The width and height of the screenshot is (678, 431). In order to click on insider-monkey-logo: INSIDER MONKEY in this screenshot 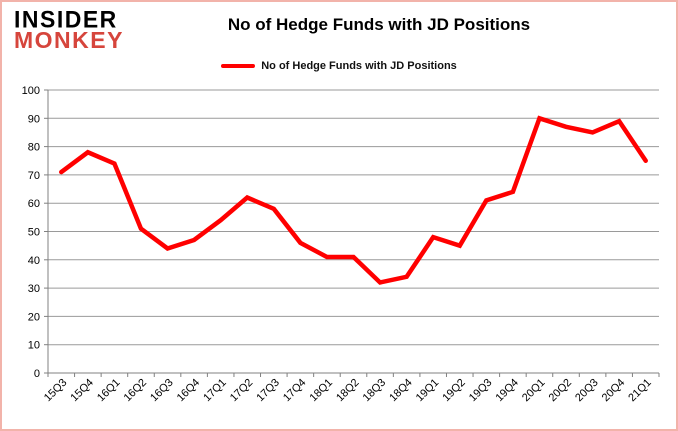, I will do `click(69, 29)`.